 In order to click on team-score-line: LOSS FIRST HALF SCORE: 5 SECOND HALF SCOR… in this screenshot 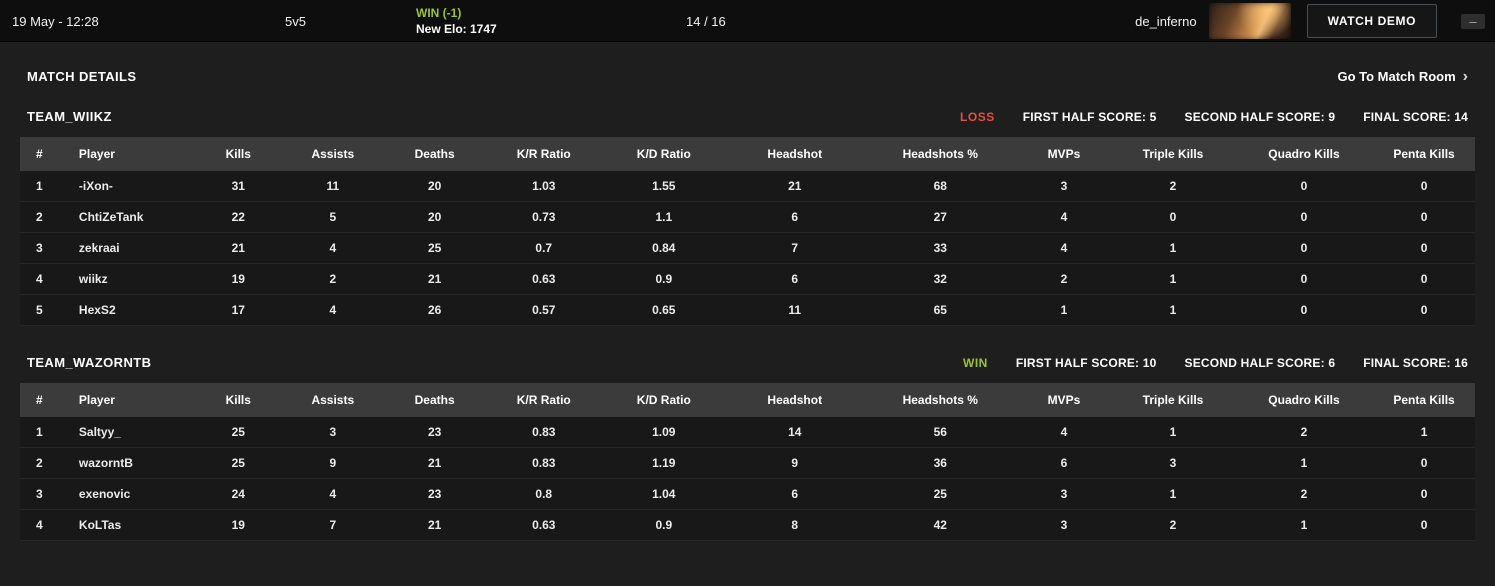, I will do `click(1214, 117)`.